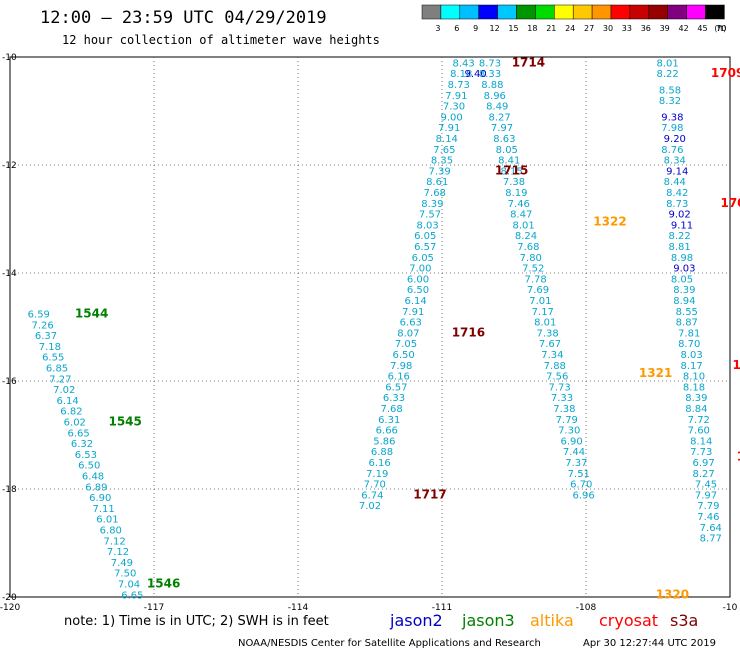 The height and width of the screenshot is (650, 740). Describe the element at coordinates (415, 301) in the screenshot. I see `wave-height-label: 6.14` at that location.